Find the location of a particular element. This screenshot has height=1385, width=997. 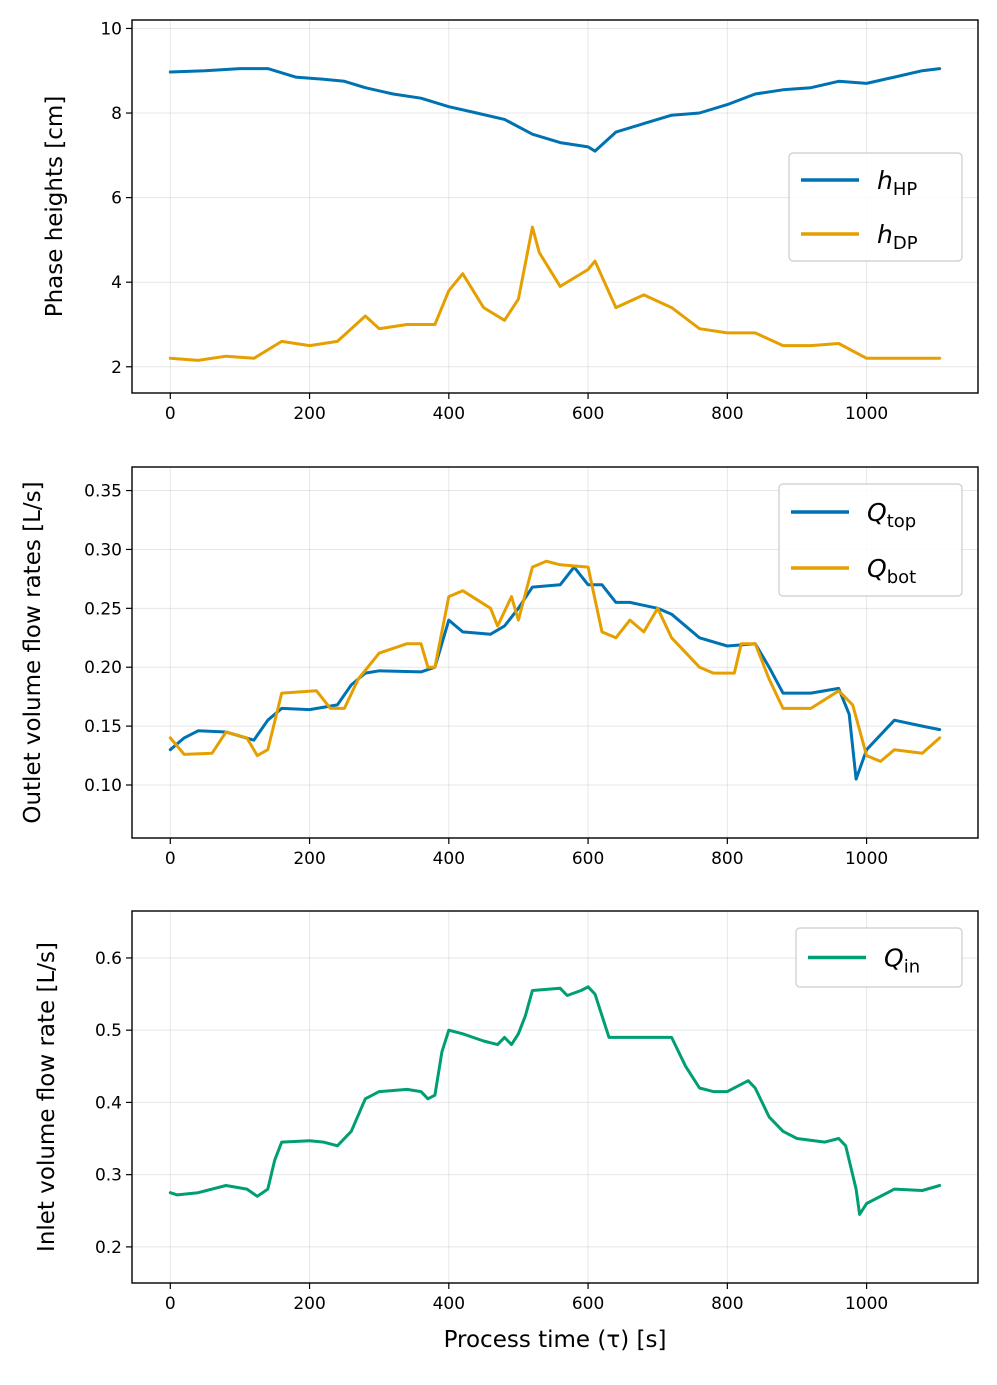

y-axis-label: Outlet volume flow rates [L/s] is located at coordinates (33, 652).